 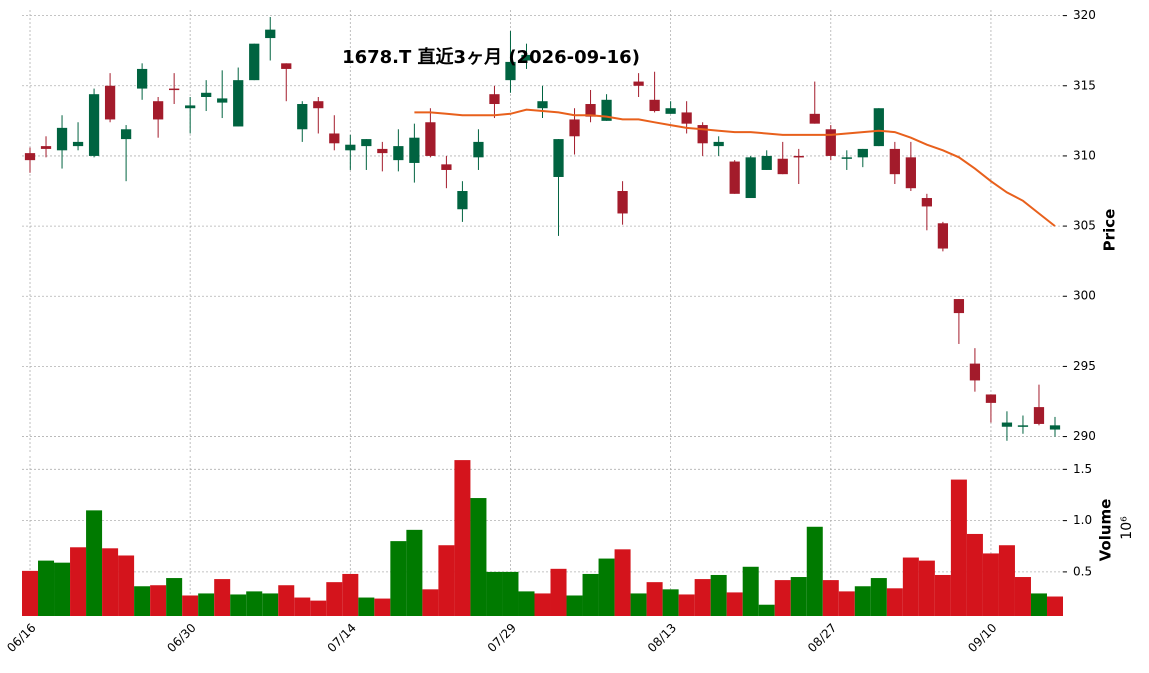 I want to click on volume-scale-label: 10⁶, so click(x=1127, y=528).